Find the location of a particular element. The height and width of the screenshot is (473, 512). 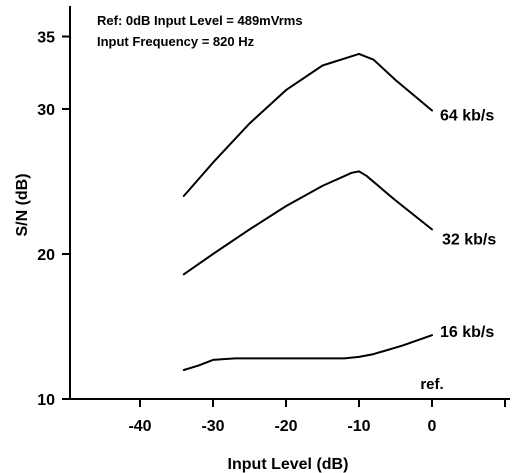

x-tick-label: -30 is located at coordinates (212, 426).